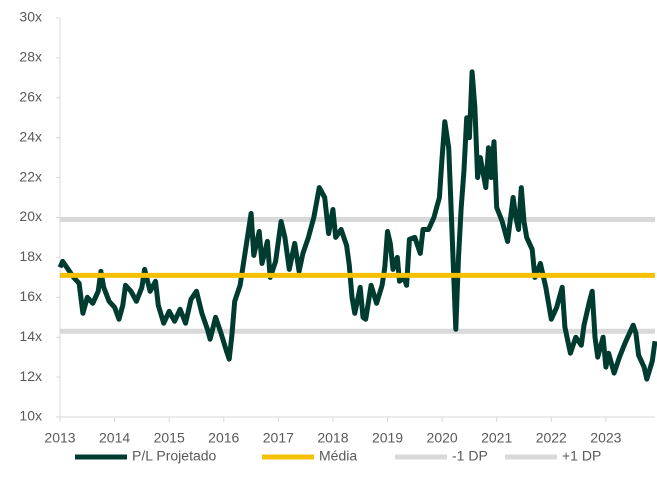  I want to click on y-tick-label: 12x, so click(30, 376).